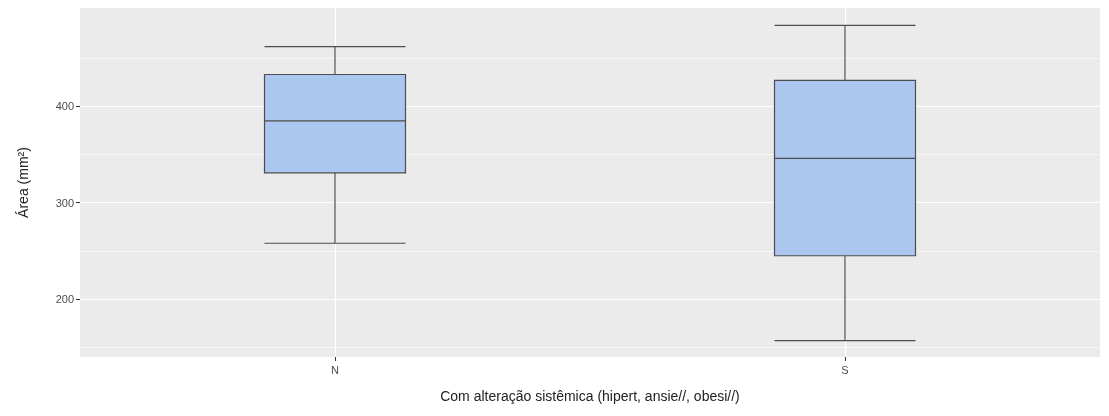 The width and height of the screenshot is (1109, 416). Describe the element at coordinates (845, 369) in the screenshot. I see `x-tick-label: S` at that location.